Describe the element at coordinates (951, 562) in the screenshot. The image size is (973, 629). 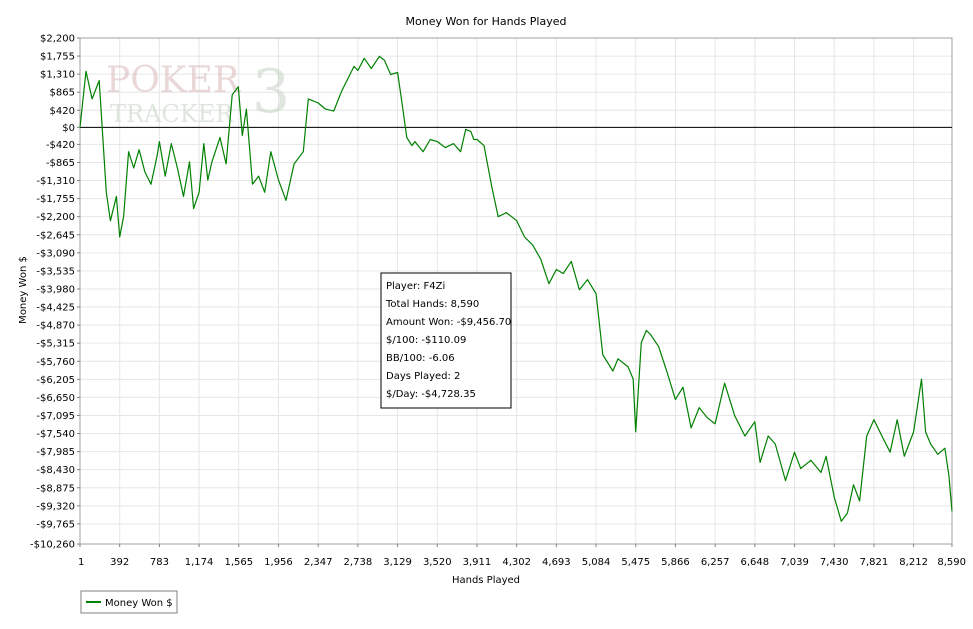
I see `x-tick-label: 8,590` at that location.